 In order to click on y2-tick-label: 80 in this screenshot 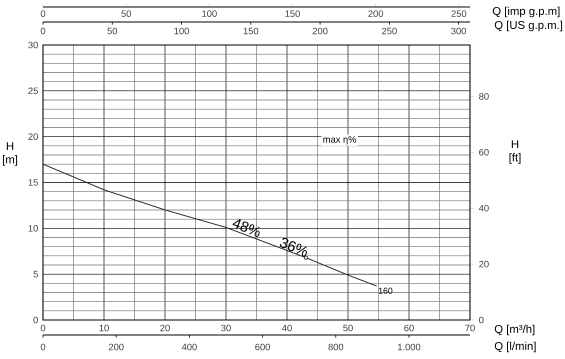, I will do `click(484, 96)`.